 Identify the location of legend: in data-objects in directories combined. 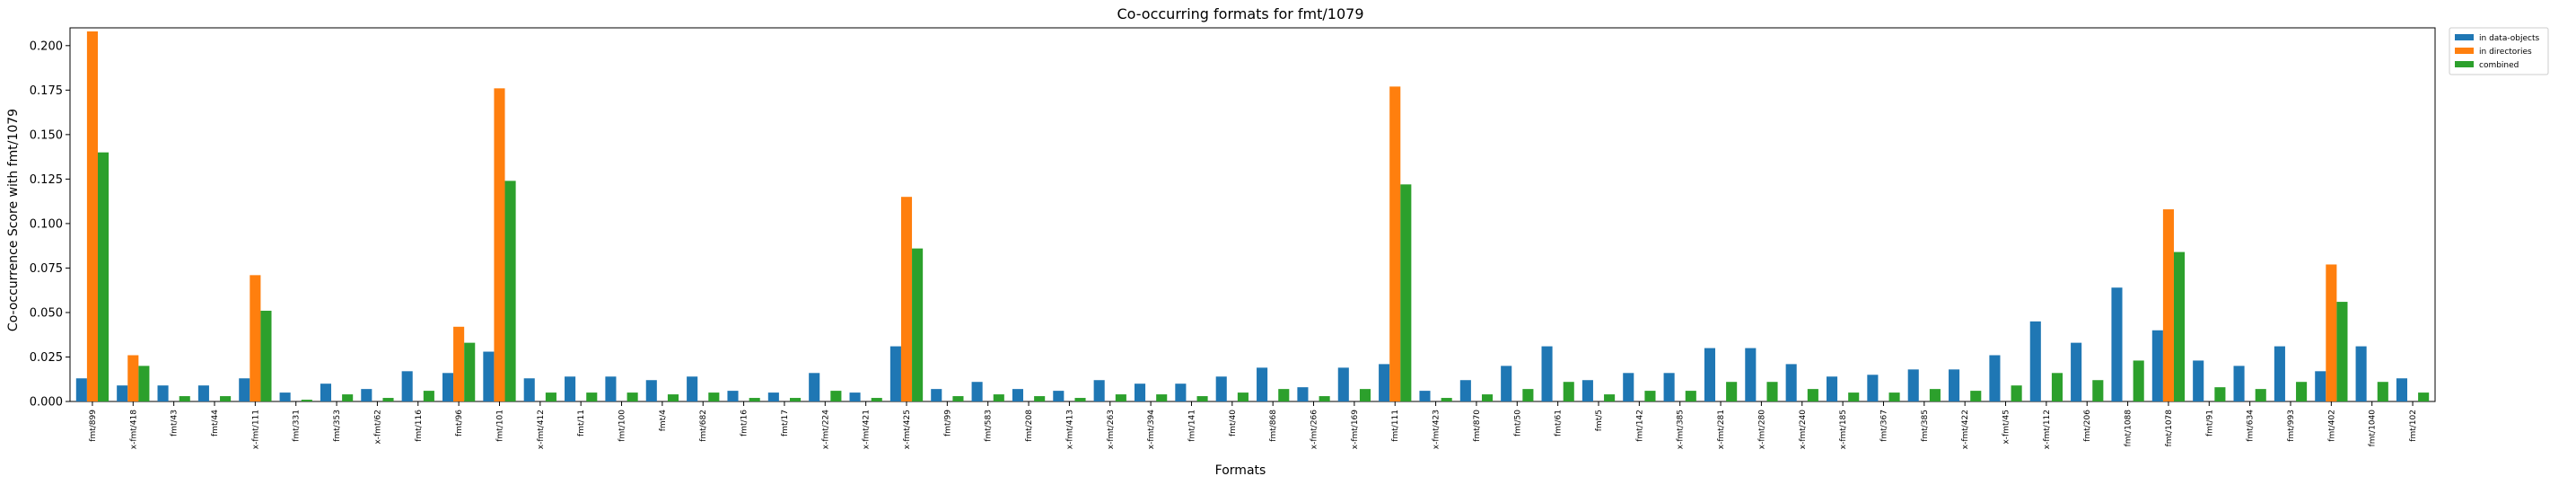
(2499, 51).